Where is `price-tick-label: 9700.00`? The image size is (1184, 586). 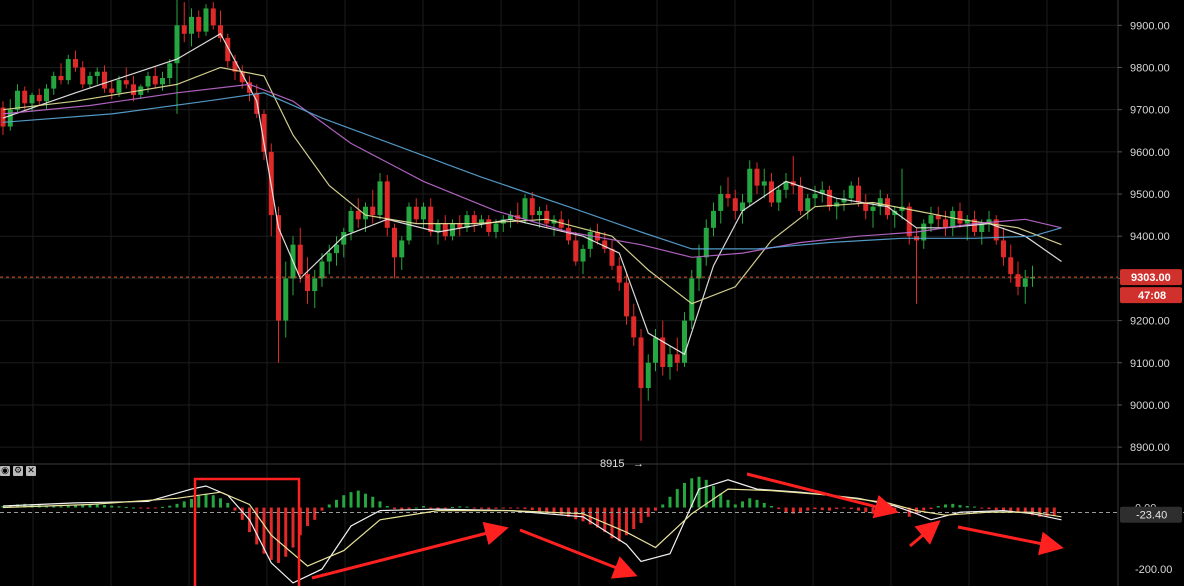
price-tick-label: 9700.00 is located at coordinates (1150, 111).